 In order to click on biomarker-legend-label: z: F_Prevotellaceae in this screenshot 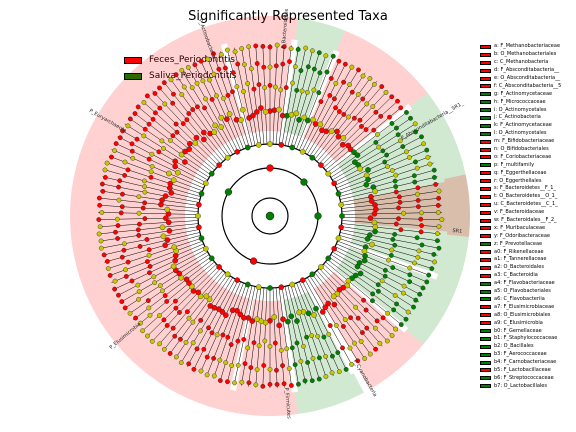, I will do `click(518, 243)`.